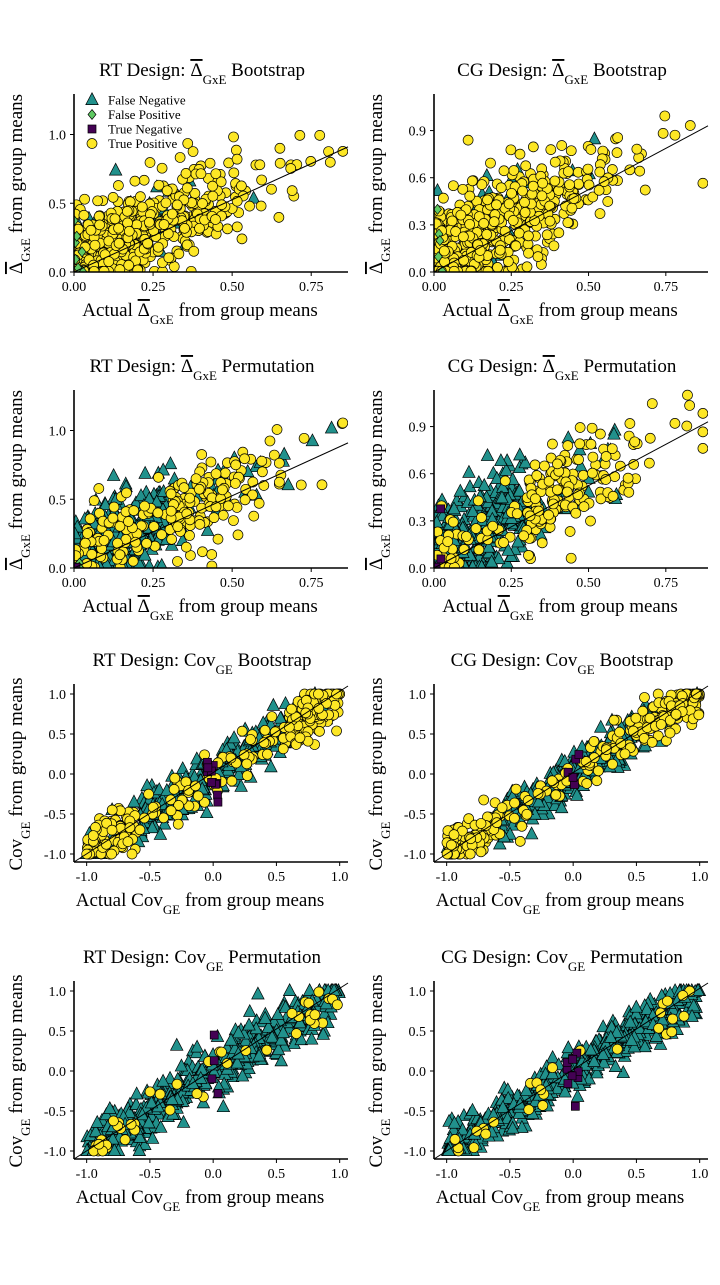  What do you see at coordinates (511, 583) in the screenshot?
I see `x-tick-label: 0.25` at bounding box center [511, 583].